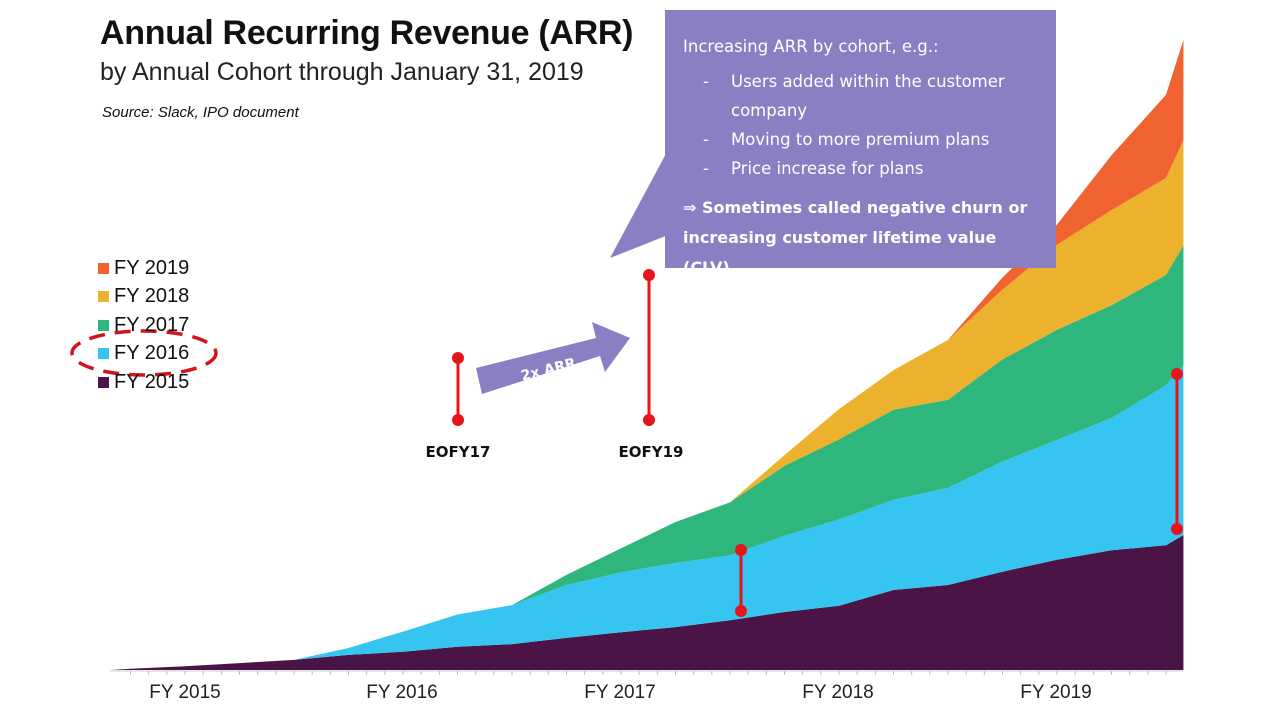  Describe the element at coordinates (811, 46) in the screenshot. I see `callout-heading: Increasing ARR by cohort, e.g.:` at that location.